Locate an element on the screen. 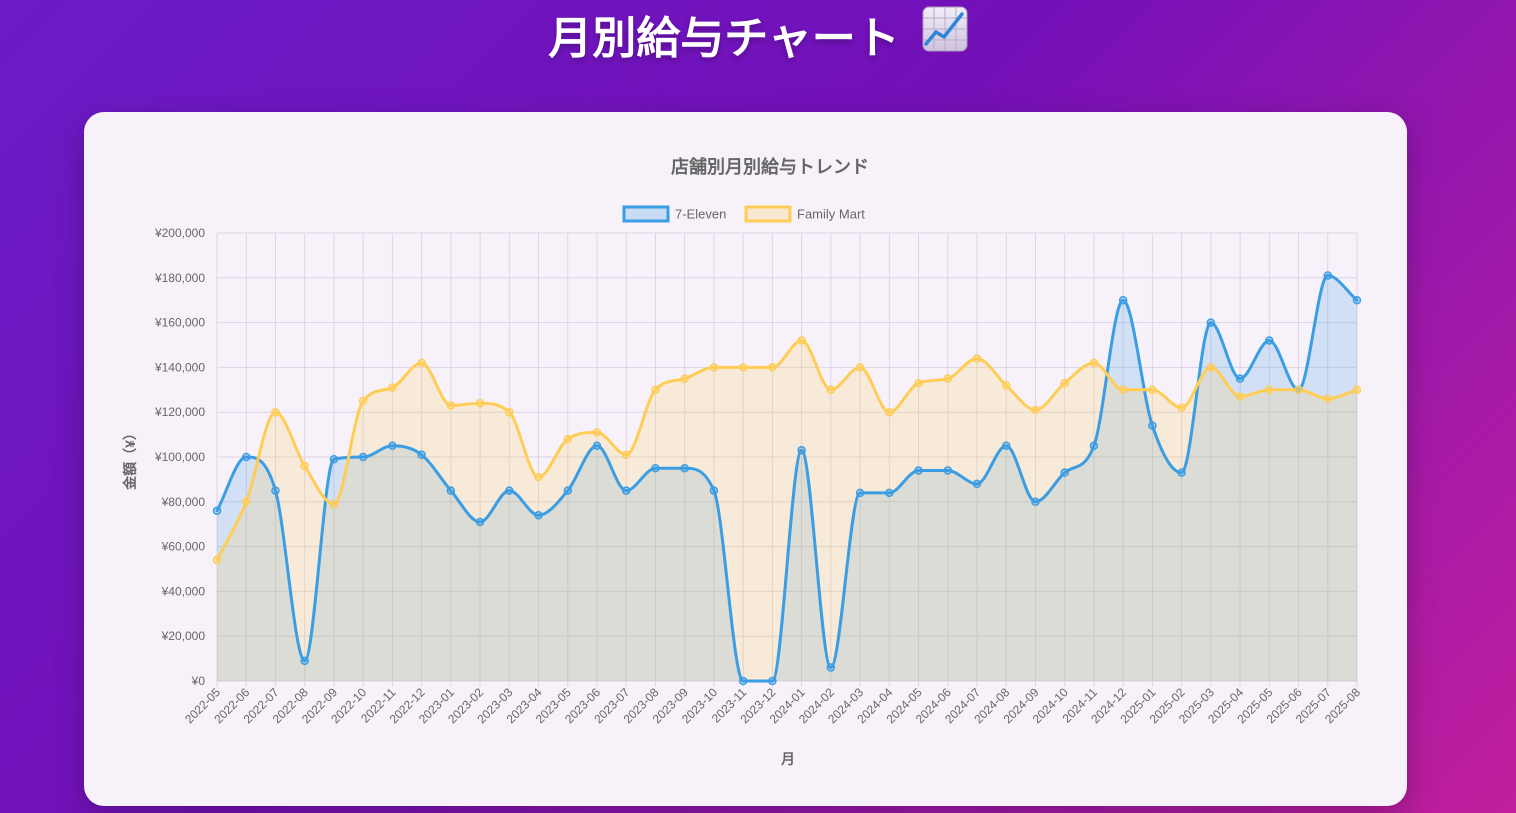 Image resolution: width=1516 pixels, height=813 pixels. legend-item-family-mart: Family Mart is located at coordinates (804, 214).